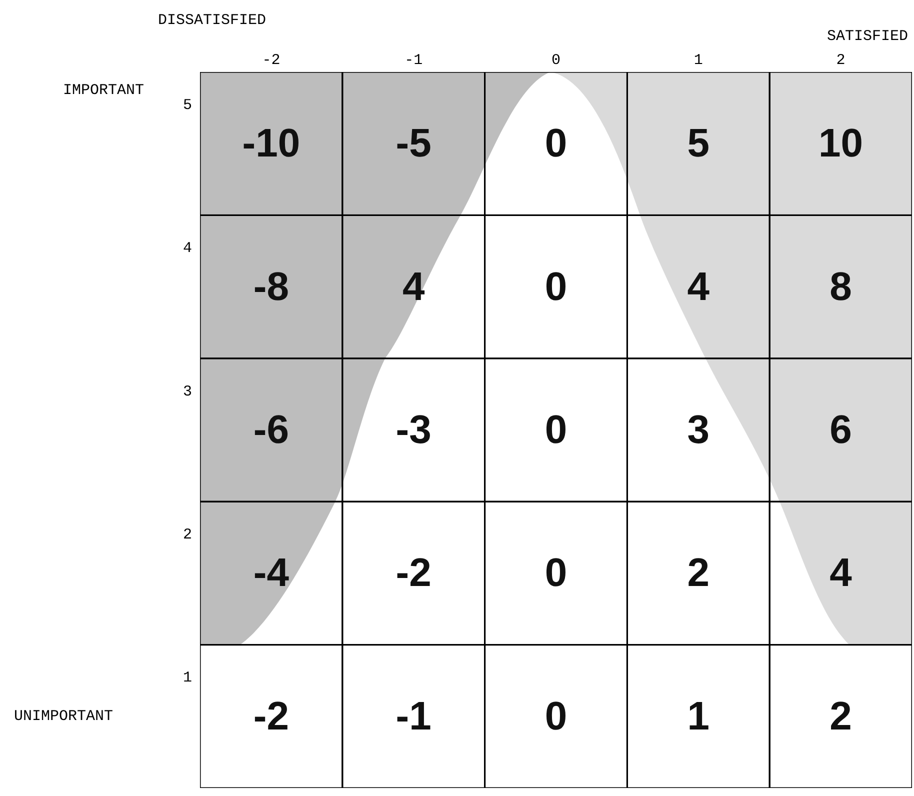 The image size is (914, 796). I want to click on text: DISSATISFIED, so click(212, 20).